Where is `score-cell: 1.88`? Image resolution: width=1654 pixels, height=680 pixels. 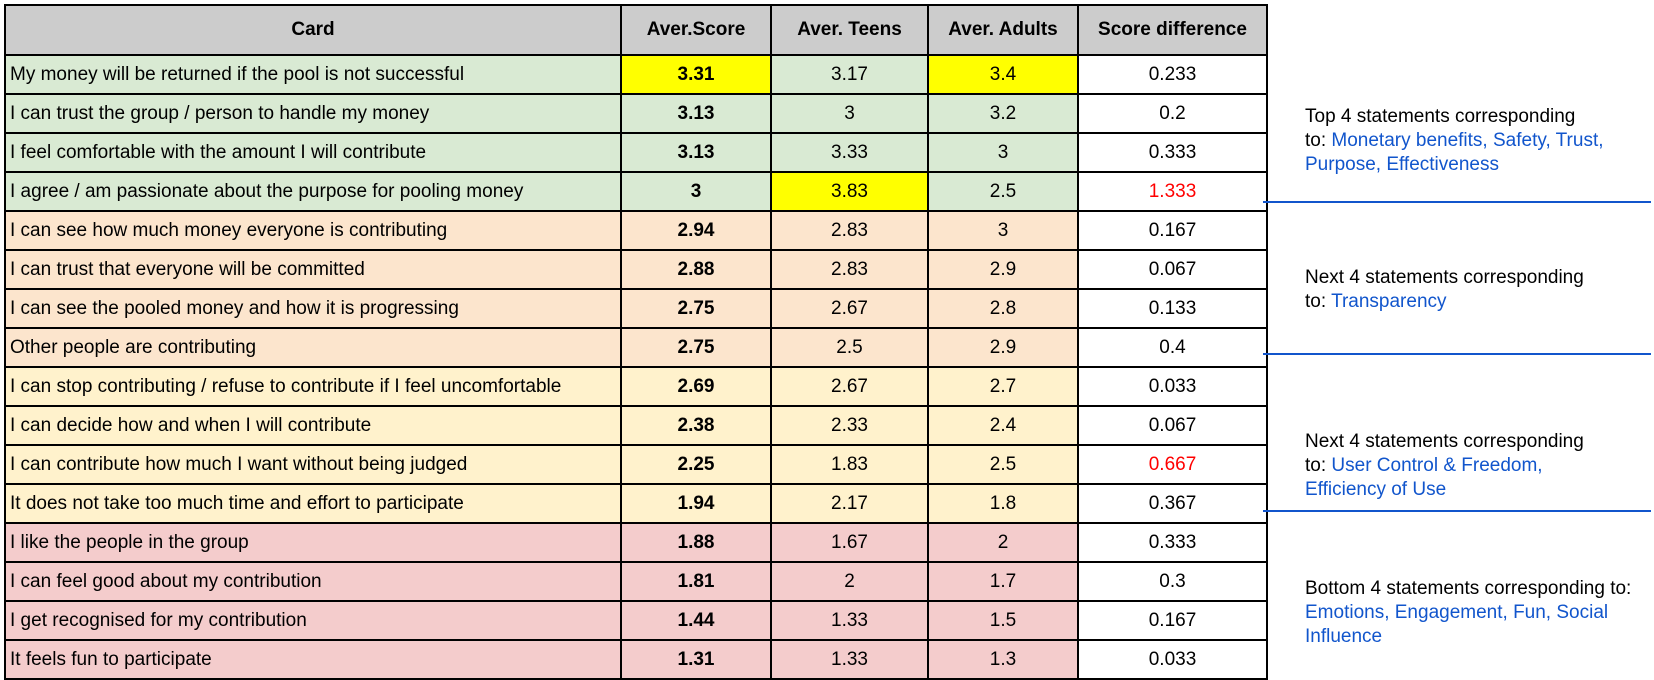
score-cell: 1.88 is located at coordinates (696, 542).